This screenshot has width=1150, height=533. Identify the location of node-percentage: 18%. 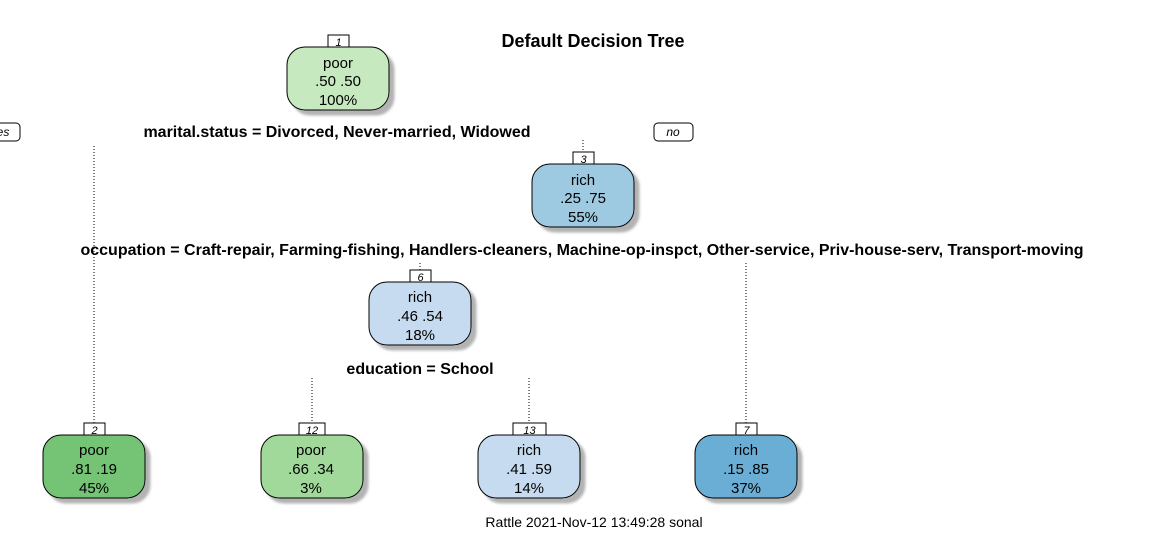
(420, 335).